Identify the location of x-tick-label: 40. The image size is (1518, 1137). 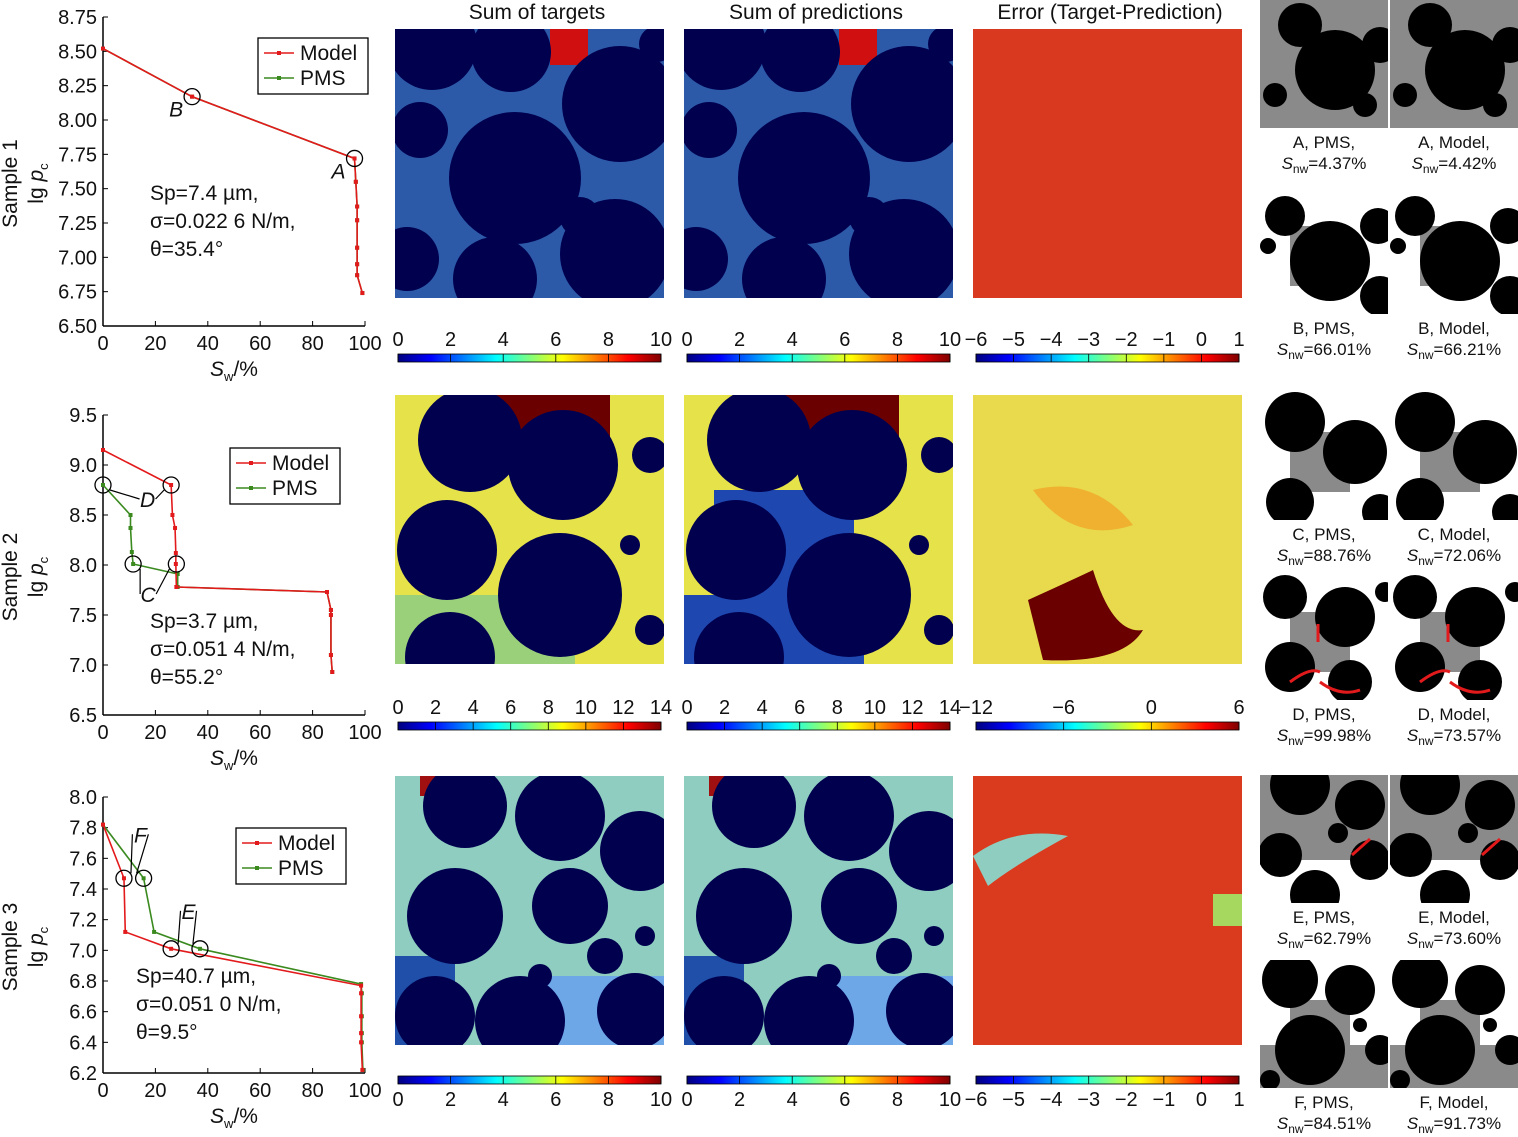
(208, 1091).